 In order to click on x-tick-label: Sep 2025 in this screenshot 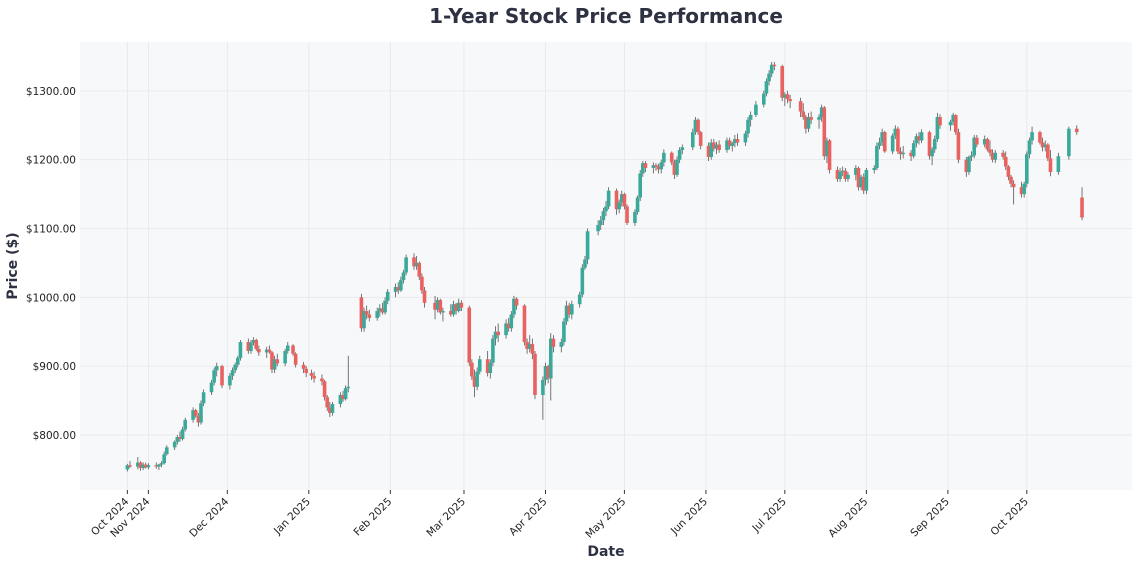, I will do `click(930, 518)`.